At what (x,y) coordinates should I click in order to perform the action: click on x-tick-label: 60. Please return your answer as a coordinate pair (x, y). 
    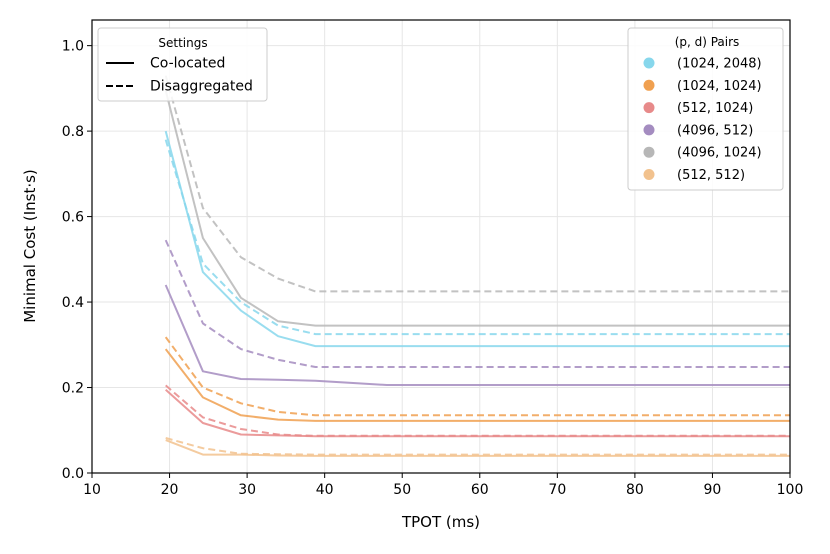
    Looking at the image, I should click on (480, 490).